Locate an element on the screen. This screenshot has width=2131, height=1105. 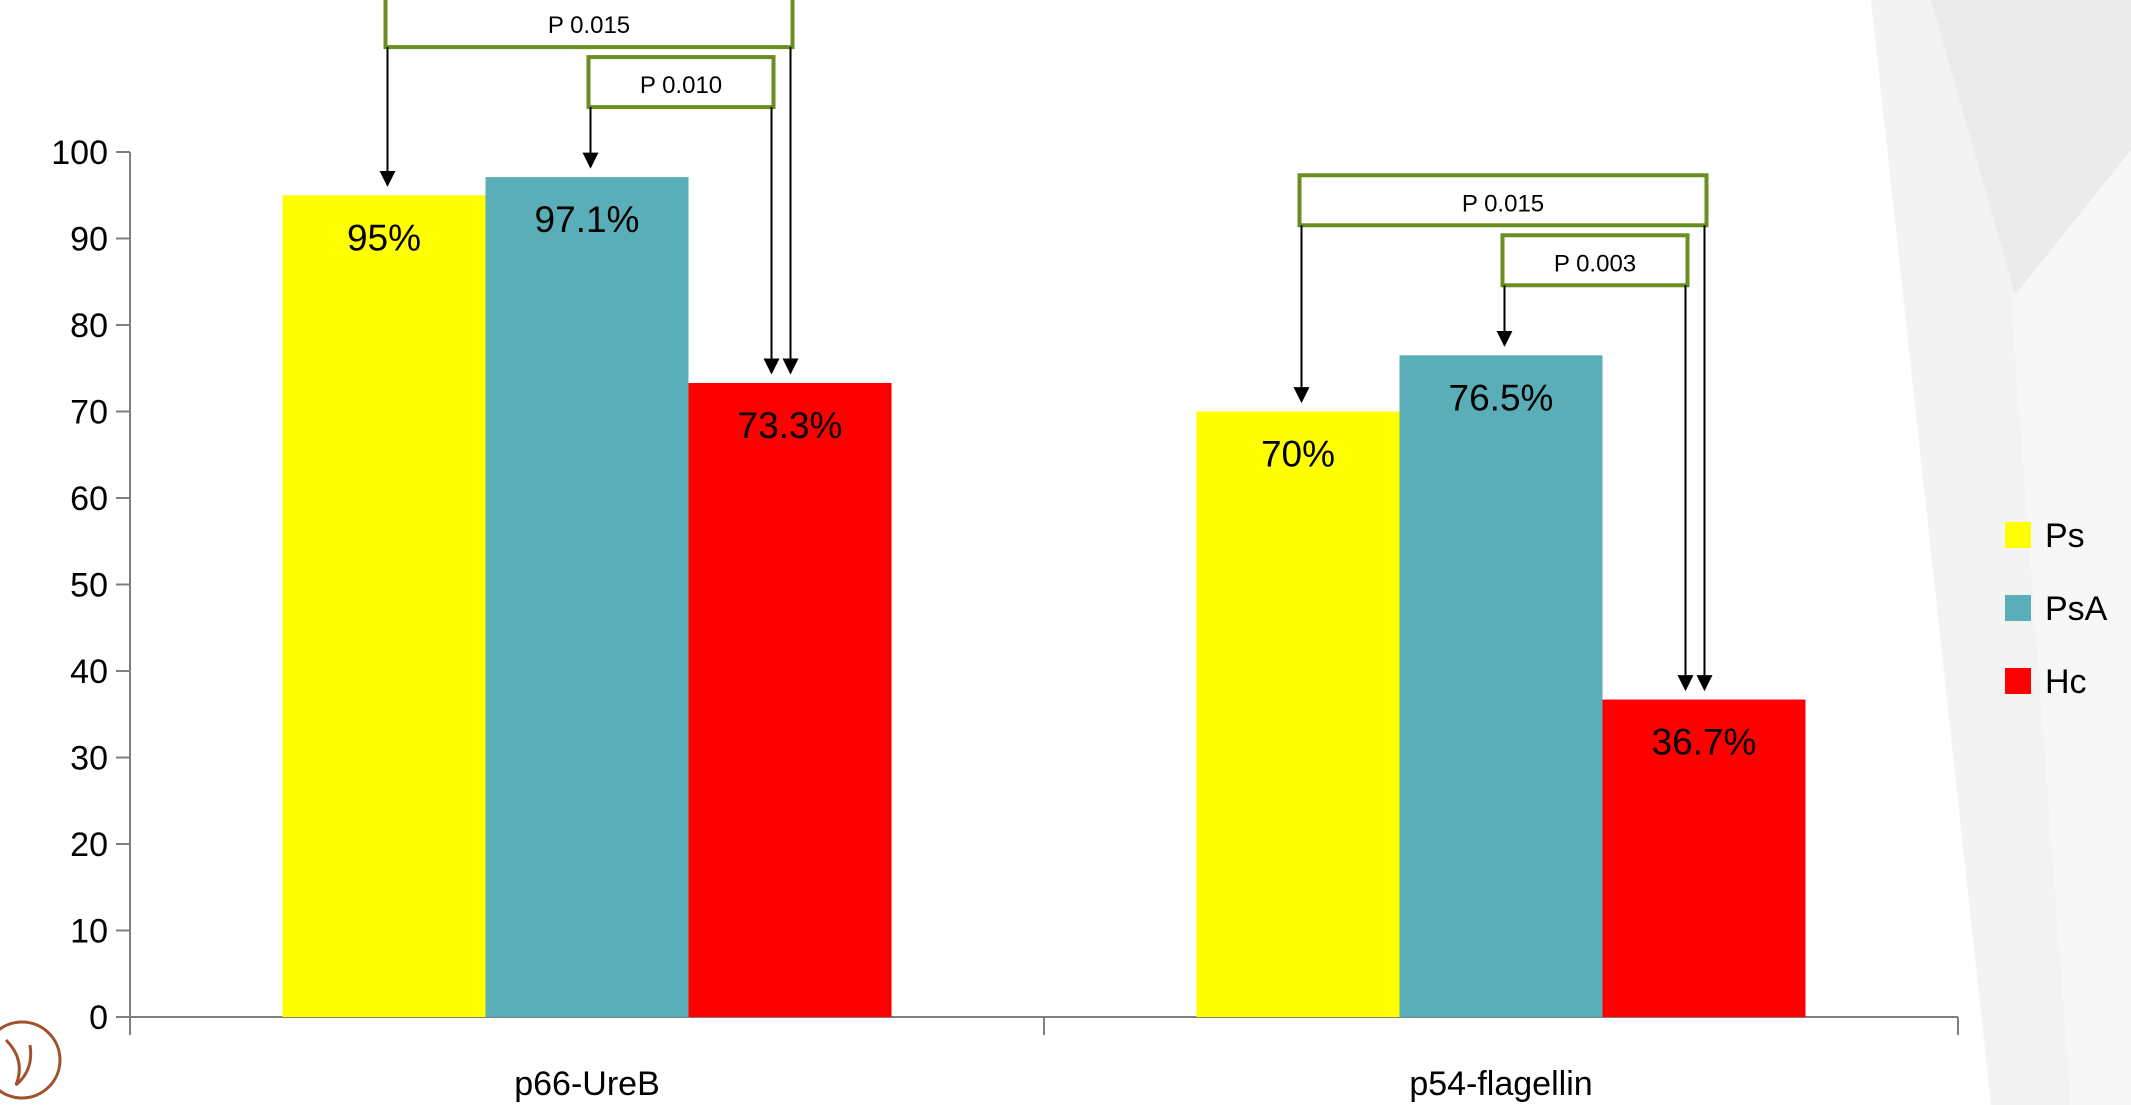
bar-value-label: 70% is located at coordinates (1298, 454).